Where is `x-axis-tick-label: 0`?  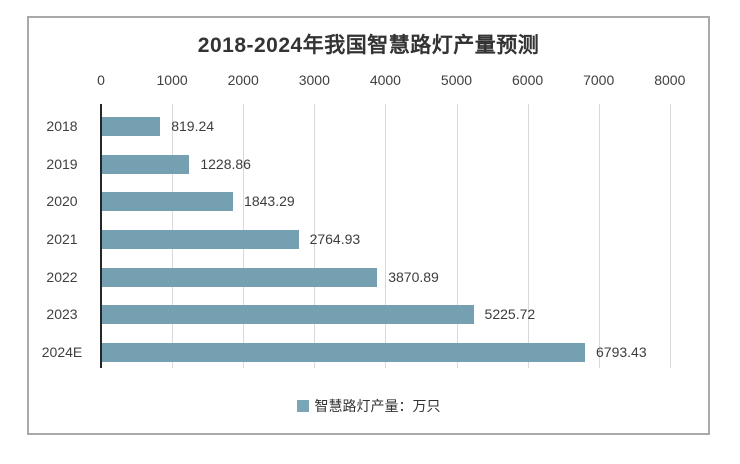
x-axis-tick-label: 0 is located at coordinates (101, 80).